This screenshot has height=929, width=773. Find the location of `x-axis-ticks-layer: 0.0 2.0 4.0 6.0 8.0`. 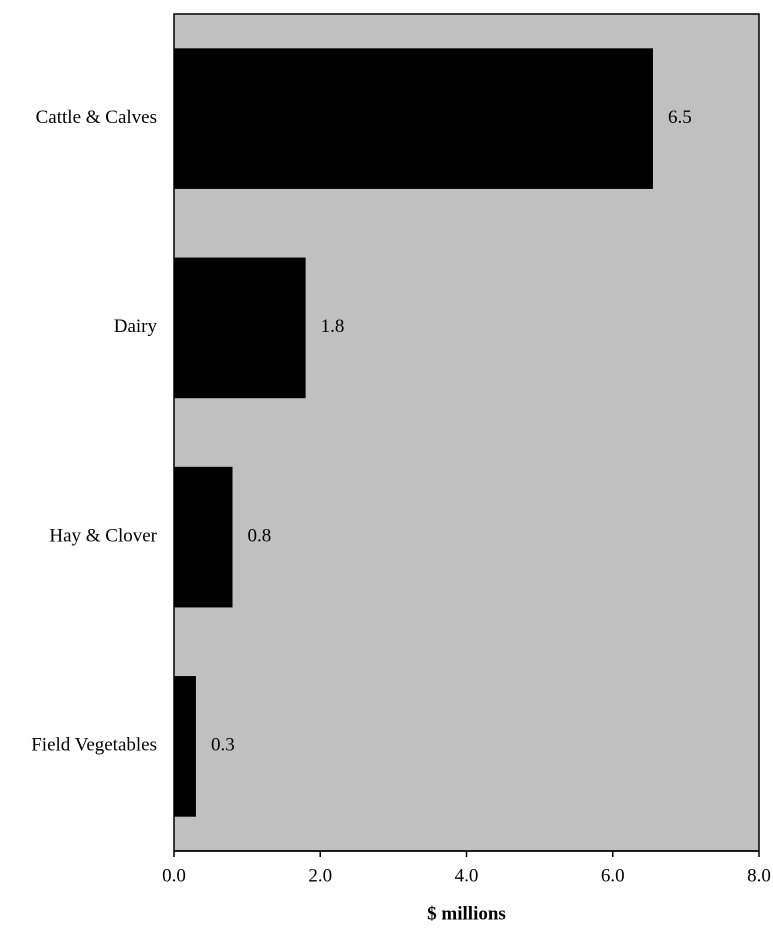

x-axis-ticks-layer: 0.0 2.0 4.0 6.0 8.0 is located at coordinates (466, 868).